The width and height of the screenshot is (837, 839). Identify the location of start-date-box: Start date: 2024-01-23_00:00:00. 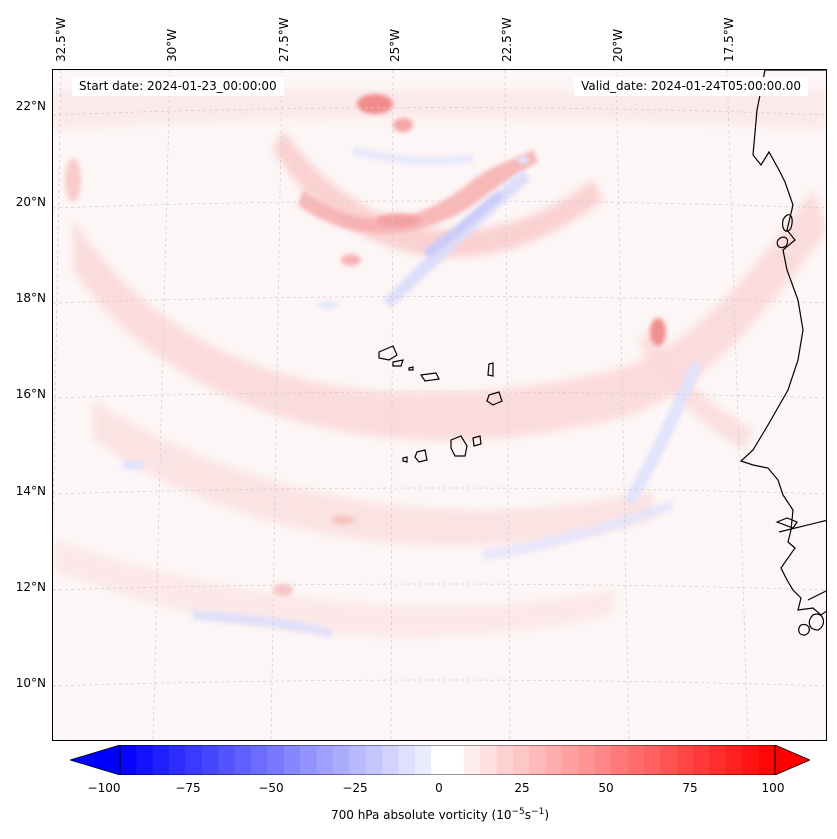
(178, 86).